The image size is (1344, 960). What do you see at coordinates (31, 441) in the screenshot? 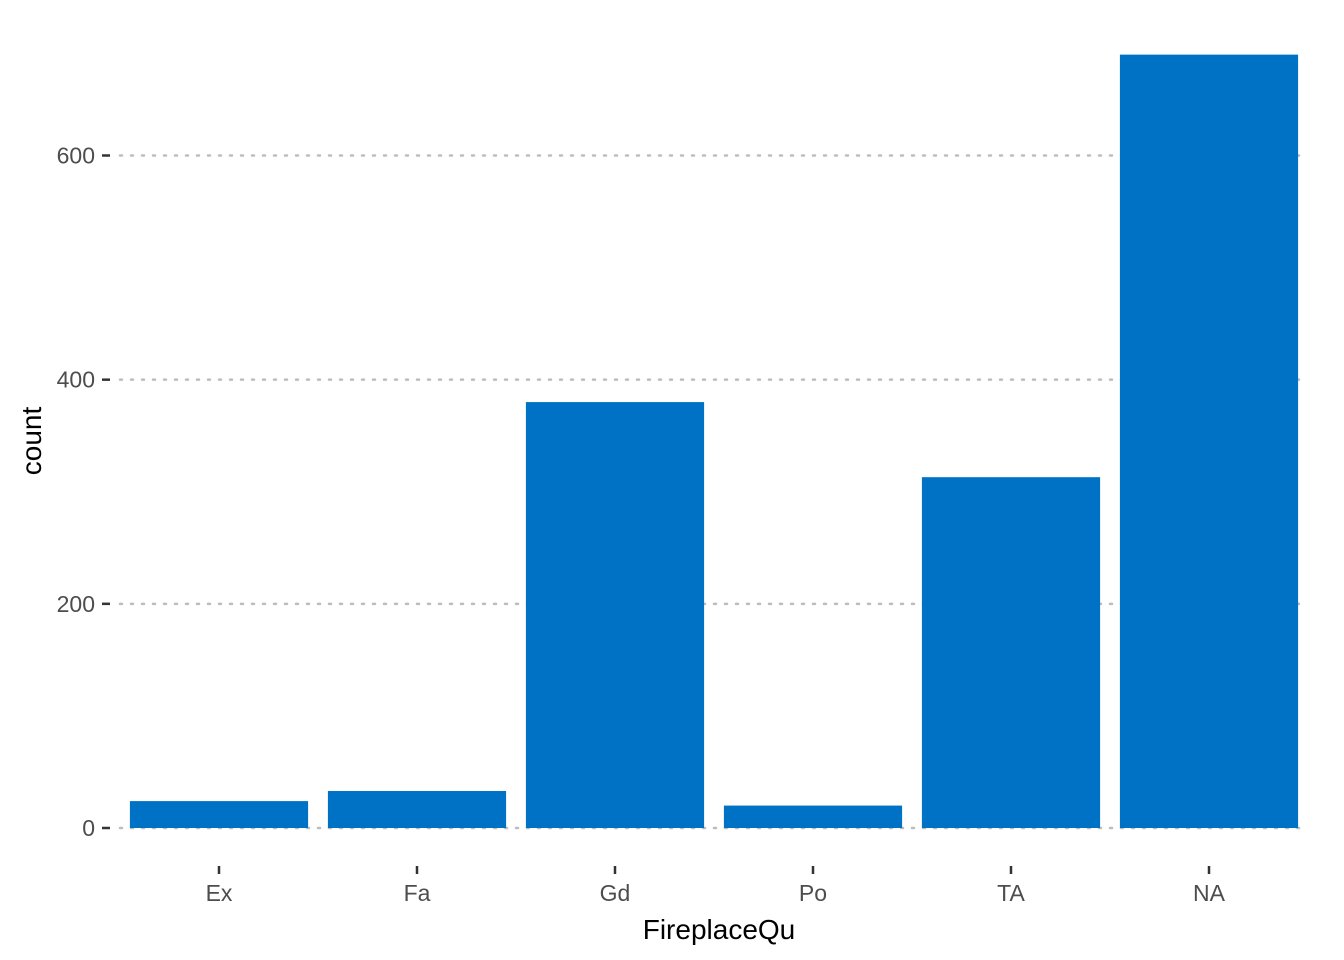
I see `y-axis-title: count` at bounding box center [31, 441].